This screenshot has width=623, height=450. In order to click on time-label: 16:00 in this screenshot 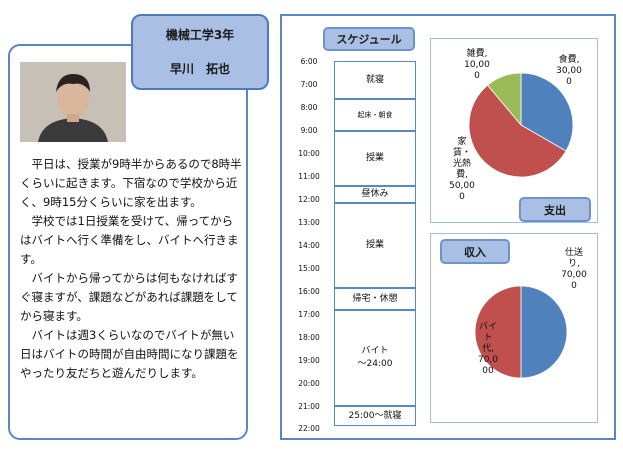, I will do `click(309, 291)`.